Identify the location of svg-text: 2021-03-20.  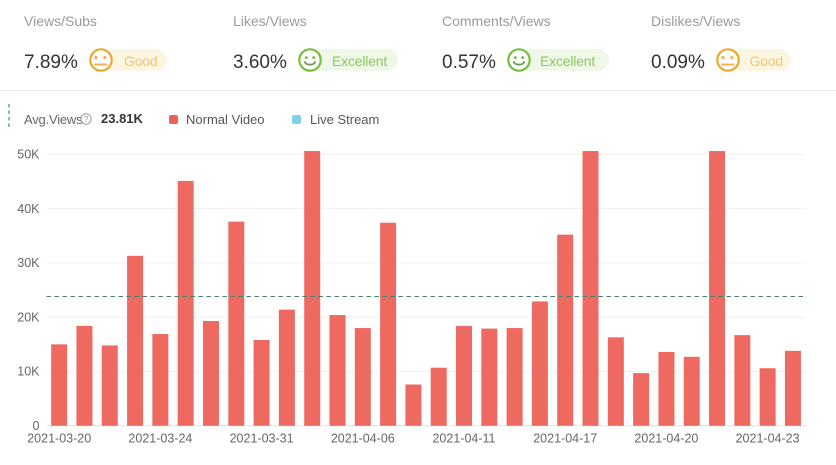
(59, 439).